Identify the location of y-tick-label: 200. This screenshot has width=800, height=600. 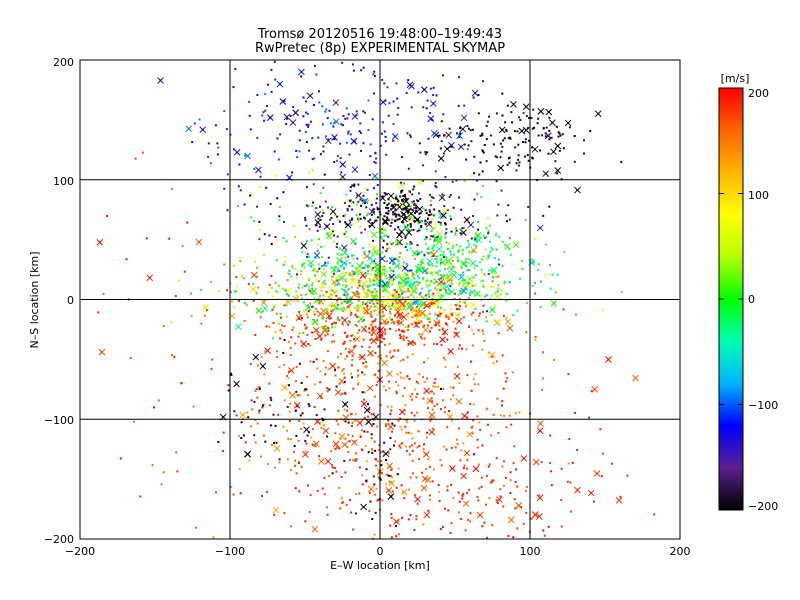
(63, 62).